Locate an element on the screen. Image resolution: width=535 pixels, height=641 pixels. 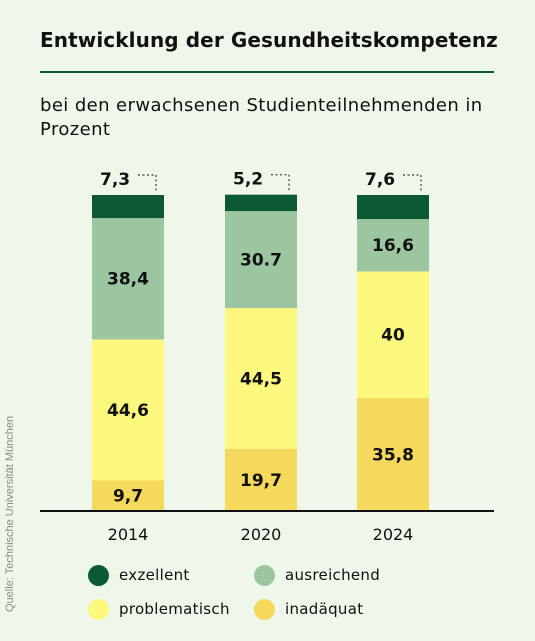
bar-segment-inadequate-2014 is located at coordinates (128, 495).